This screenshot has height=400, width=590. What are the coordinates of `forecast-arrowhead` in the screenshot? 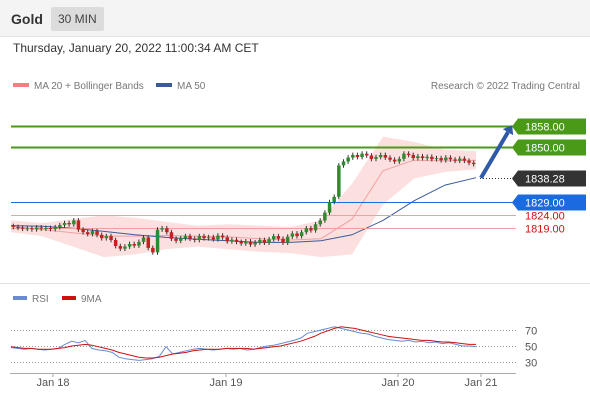 It's located at (508, 130).